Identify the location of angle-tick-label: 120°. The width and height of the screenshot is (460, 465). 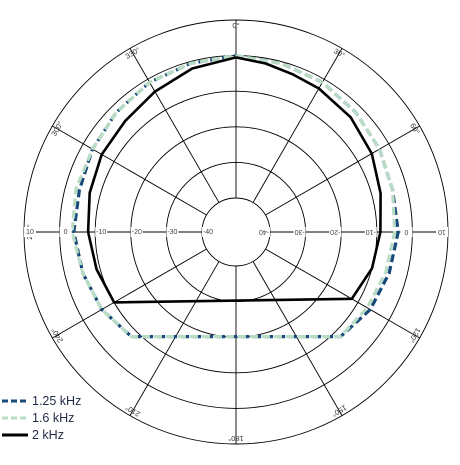
(415, 335).